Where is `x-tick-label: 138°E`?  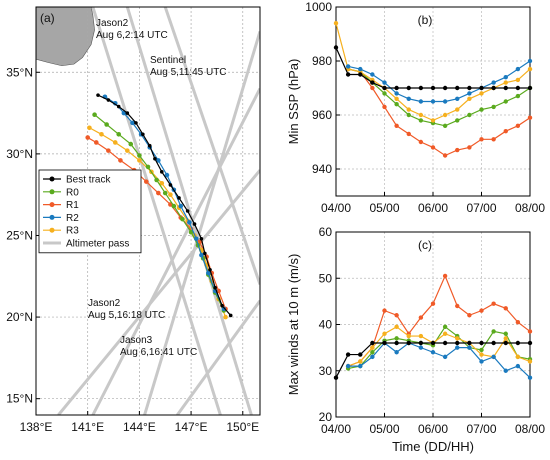
x-tick-label: 138°E is located at coordinates (36, 427).